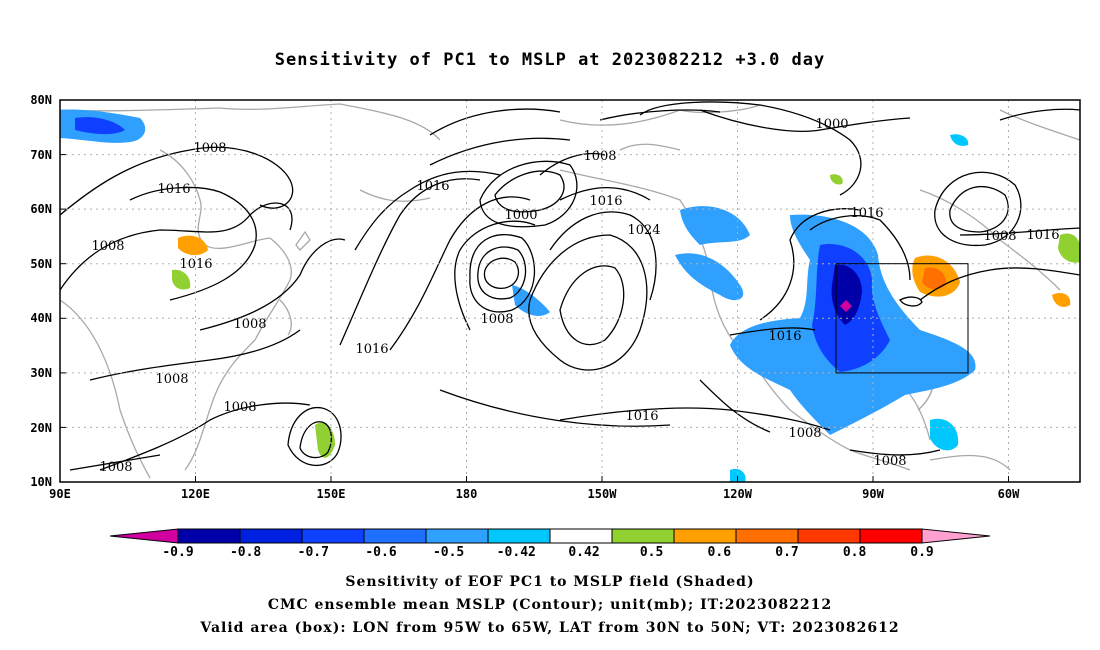 This screenshot has width=1100, height=650. What do you see at coordinates (195, 494) in the screenshot?
I see `lon-label-120e: 120E` at bounding box center [195, 494].